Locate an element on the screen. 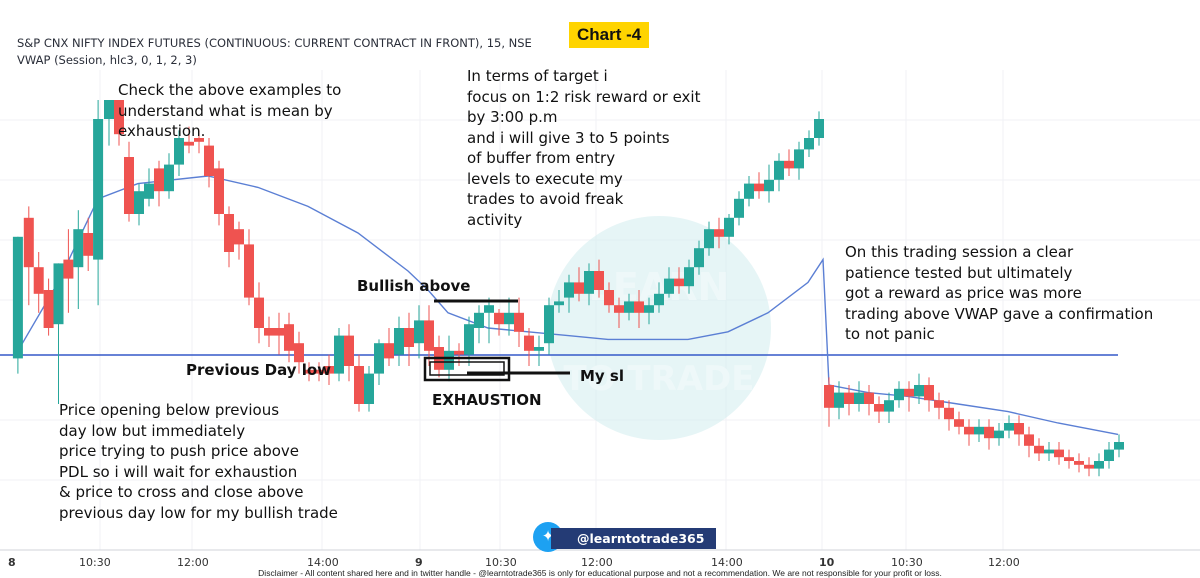 The image size is (1200, 578). note-line: previous day low for my bullish trade is located at coordinates (198, 512).